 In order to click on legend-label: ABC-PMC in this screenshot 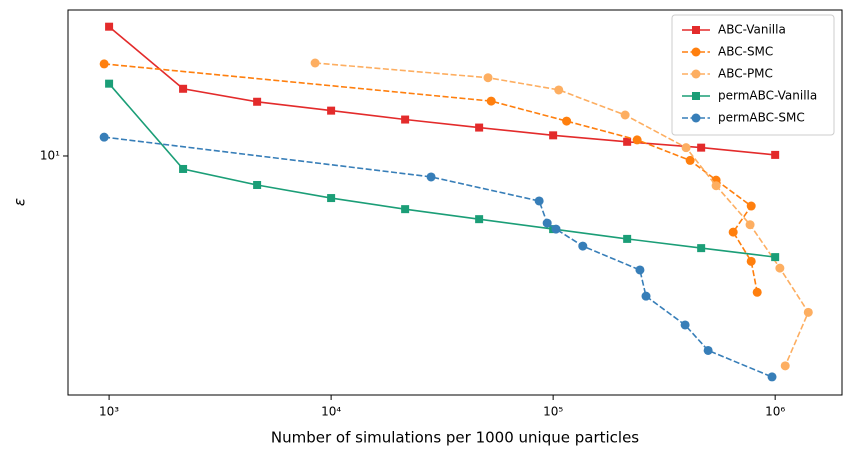, I will do `click(745, 74)`.